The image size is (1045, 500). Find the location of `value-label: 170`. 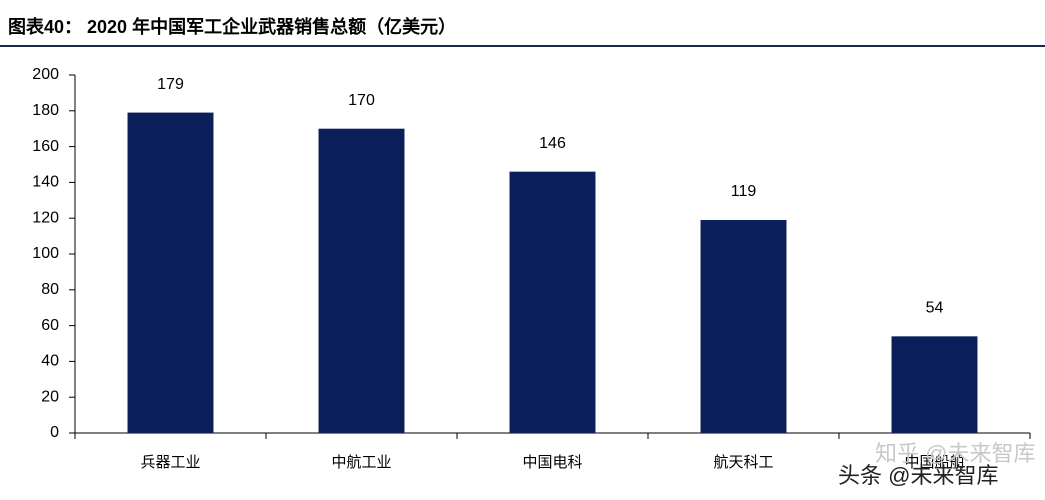

value-label: 170 is located at coordinates (361, 100).